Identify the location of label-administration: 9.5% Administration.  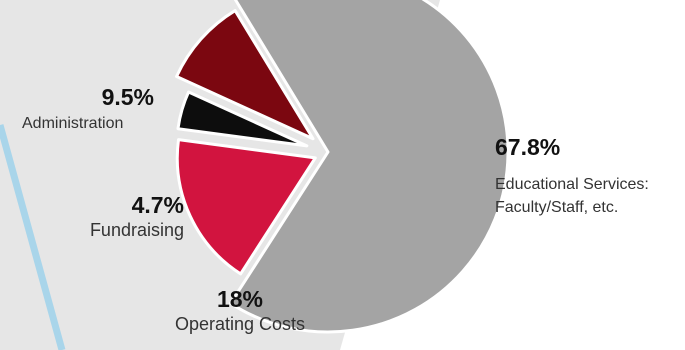
(87, 108).